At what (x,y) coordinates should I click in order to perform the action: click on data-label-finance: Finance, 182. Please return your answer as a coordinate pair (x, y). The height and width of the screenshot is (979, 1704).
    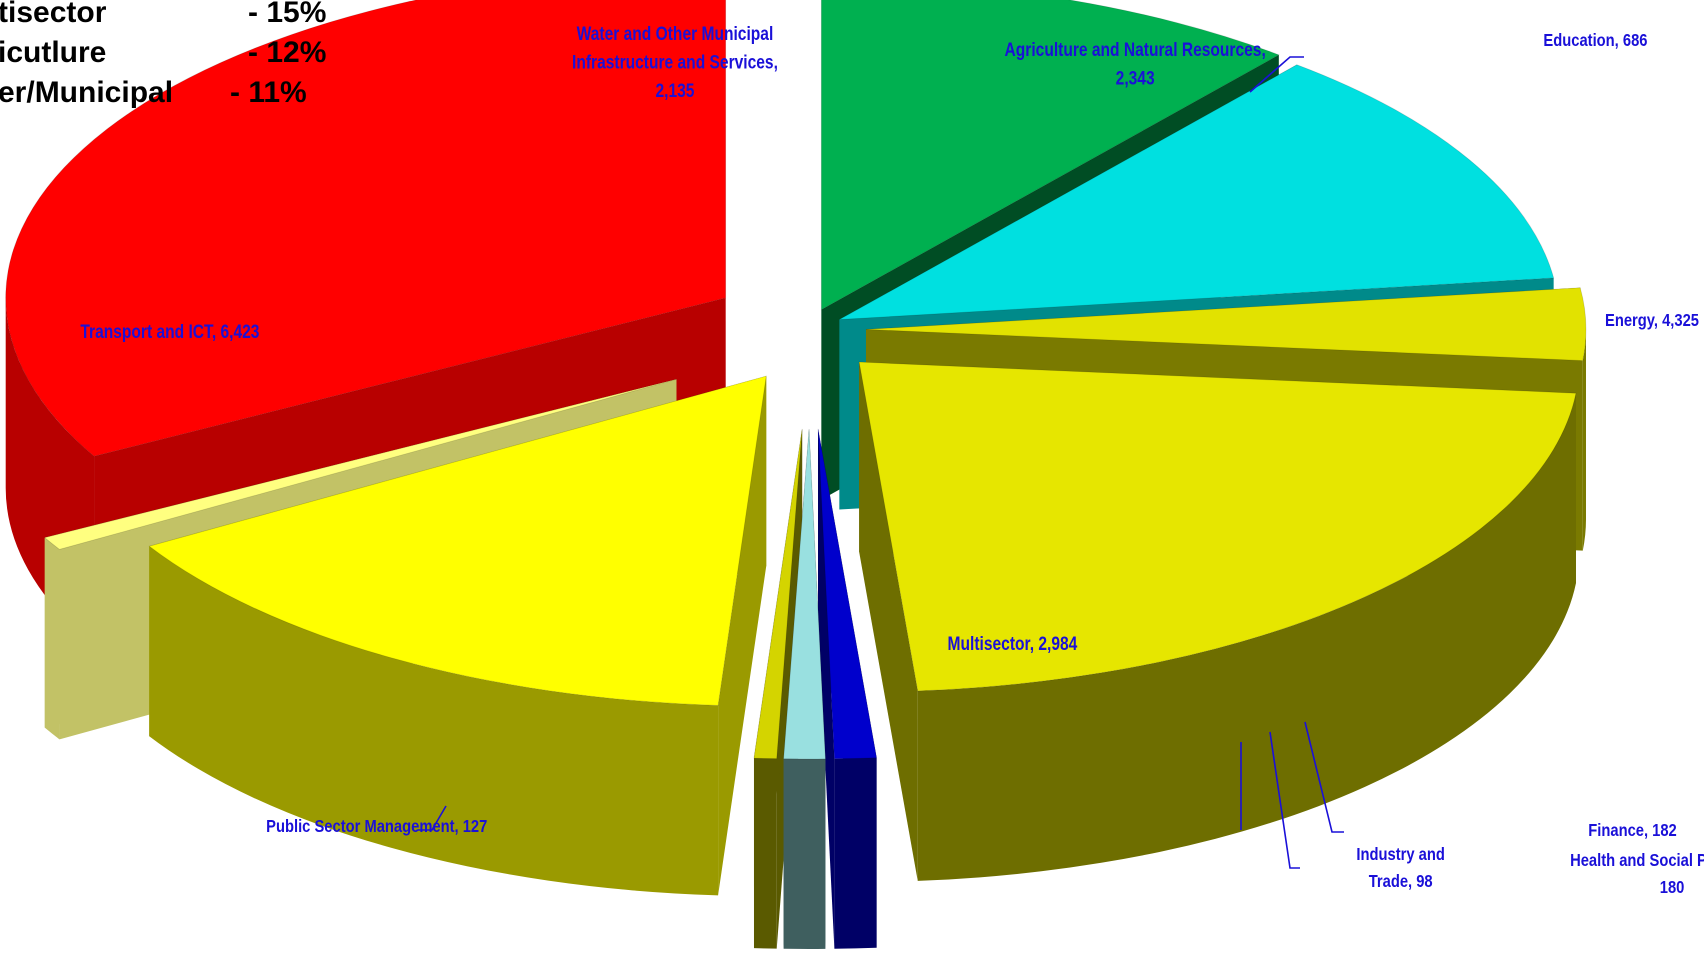
    Looking at the image, I should click on (1632, 831).